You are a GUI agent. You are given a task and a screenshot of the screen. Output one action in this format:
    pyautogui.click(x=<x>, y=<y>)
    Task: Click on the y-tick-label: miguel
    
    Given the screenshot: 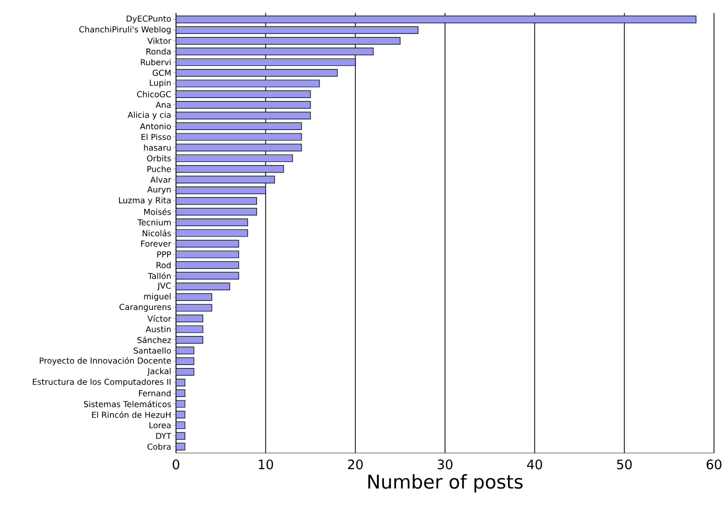 What is the action you would take?
    pyautogui.click(x=157, y=297)
    